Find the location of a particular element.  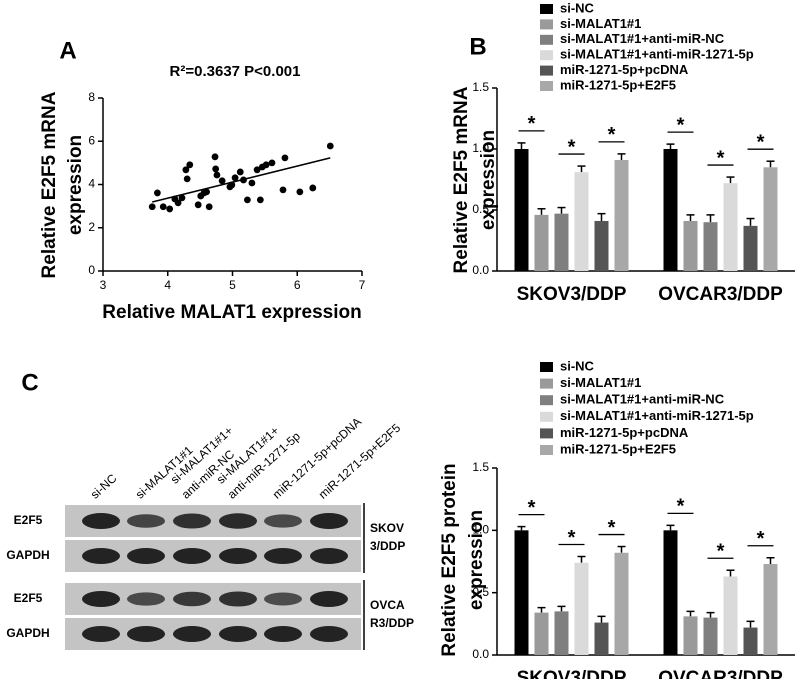

lane-label: miR-1271-5p+E2F5 is located at coordinates (360, 461).